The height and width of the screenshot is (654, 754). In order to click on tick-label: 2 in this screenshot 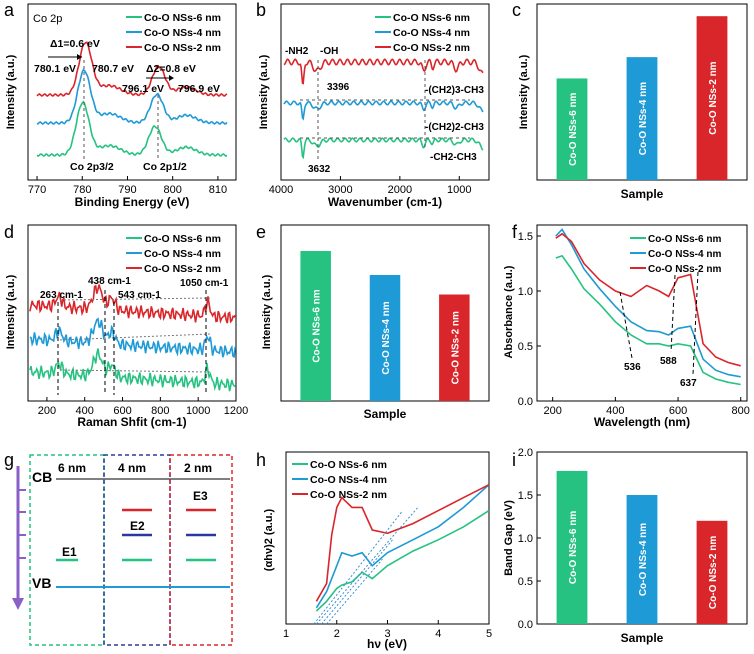, I will do `click(337, 634)`.